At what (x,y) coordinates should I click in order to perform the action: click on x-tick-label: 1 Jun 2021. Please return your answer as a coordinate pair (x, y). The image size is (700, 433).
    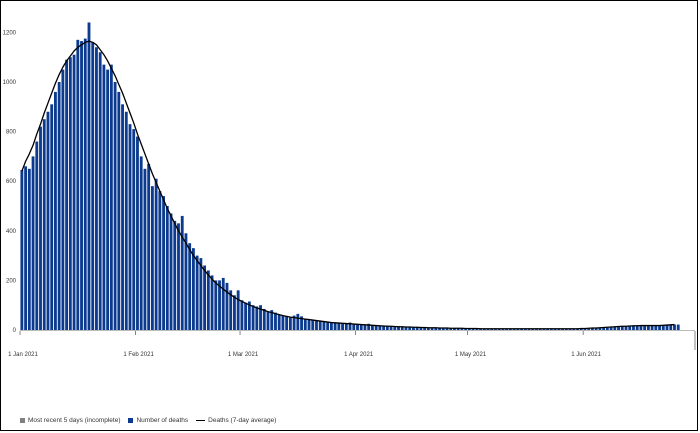
    Looking at the image, I should click on (586, 355).